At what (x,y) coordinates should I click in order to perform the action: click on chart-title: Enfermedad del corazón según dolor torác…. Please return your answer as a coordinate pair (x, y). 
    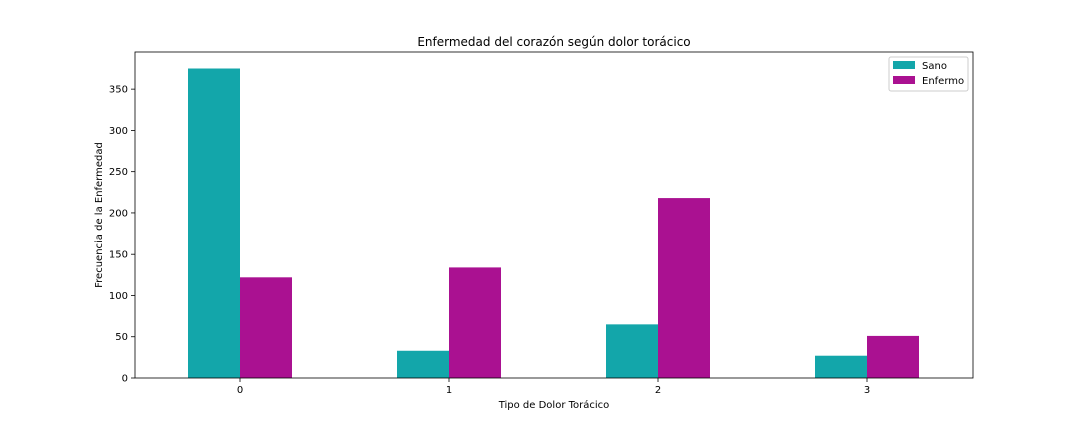
    Looking at the image, I should click on (553, 42).